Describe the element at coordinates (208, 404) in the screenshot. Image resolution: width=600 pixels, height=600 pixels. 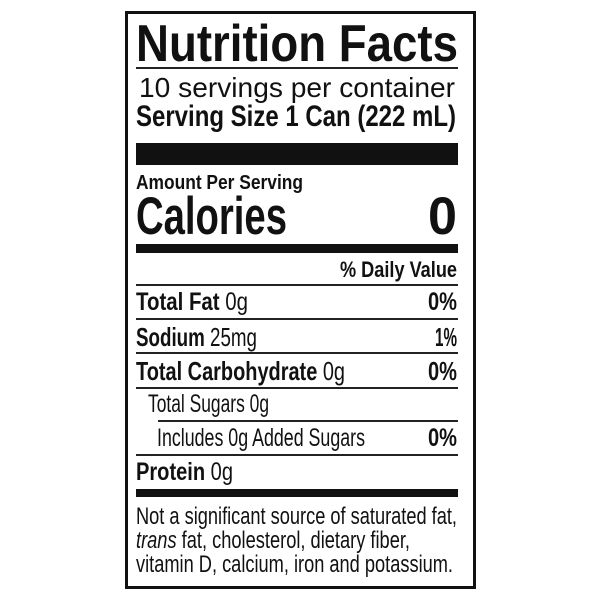
I see `nutrient-total-sugars: Total Sugars 0g` at that location.